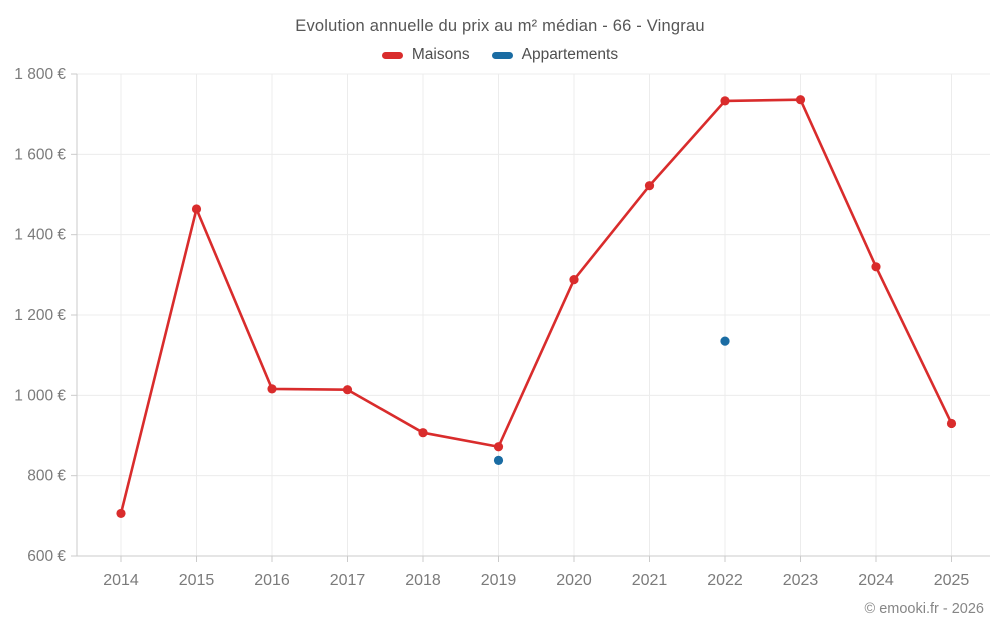  Describe the element at coordinates (574, 580) in the screenshot. I see `x-tick-label: 2020` at that location.